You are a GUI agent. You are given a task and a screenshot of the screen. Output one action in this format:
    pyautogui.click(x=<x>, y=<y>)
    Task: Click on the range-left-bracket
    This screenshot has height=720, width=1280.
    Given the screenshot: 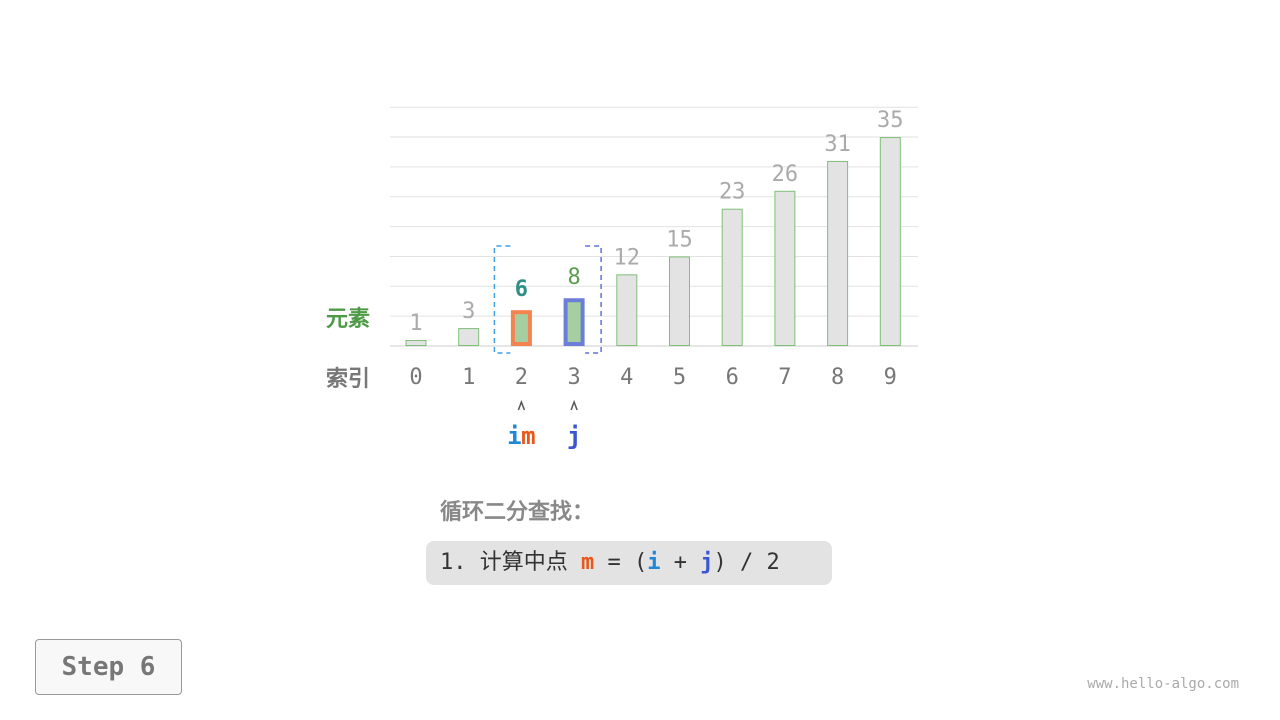 What is the action you would take?
    pyautogui.click(x=502, y=299)
    